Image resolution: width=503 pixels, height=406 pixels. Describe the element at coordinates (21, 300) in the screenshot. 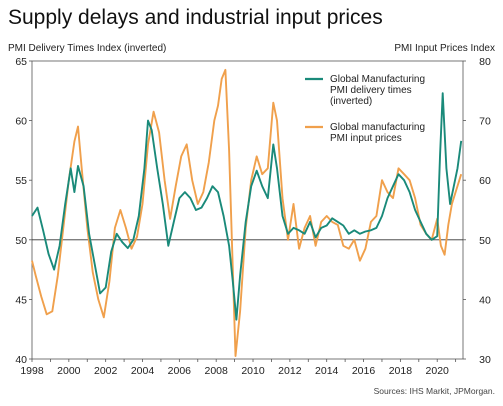

I see `left-tick-label-45: 45` at that location.